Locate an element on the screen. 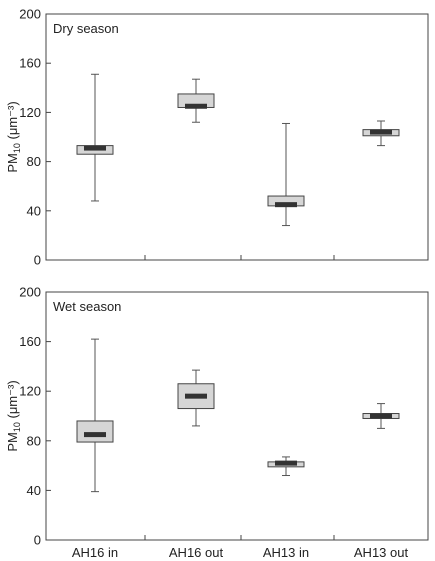  x-category-label: AH16 out is located at coordinates (196, 552).